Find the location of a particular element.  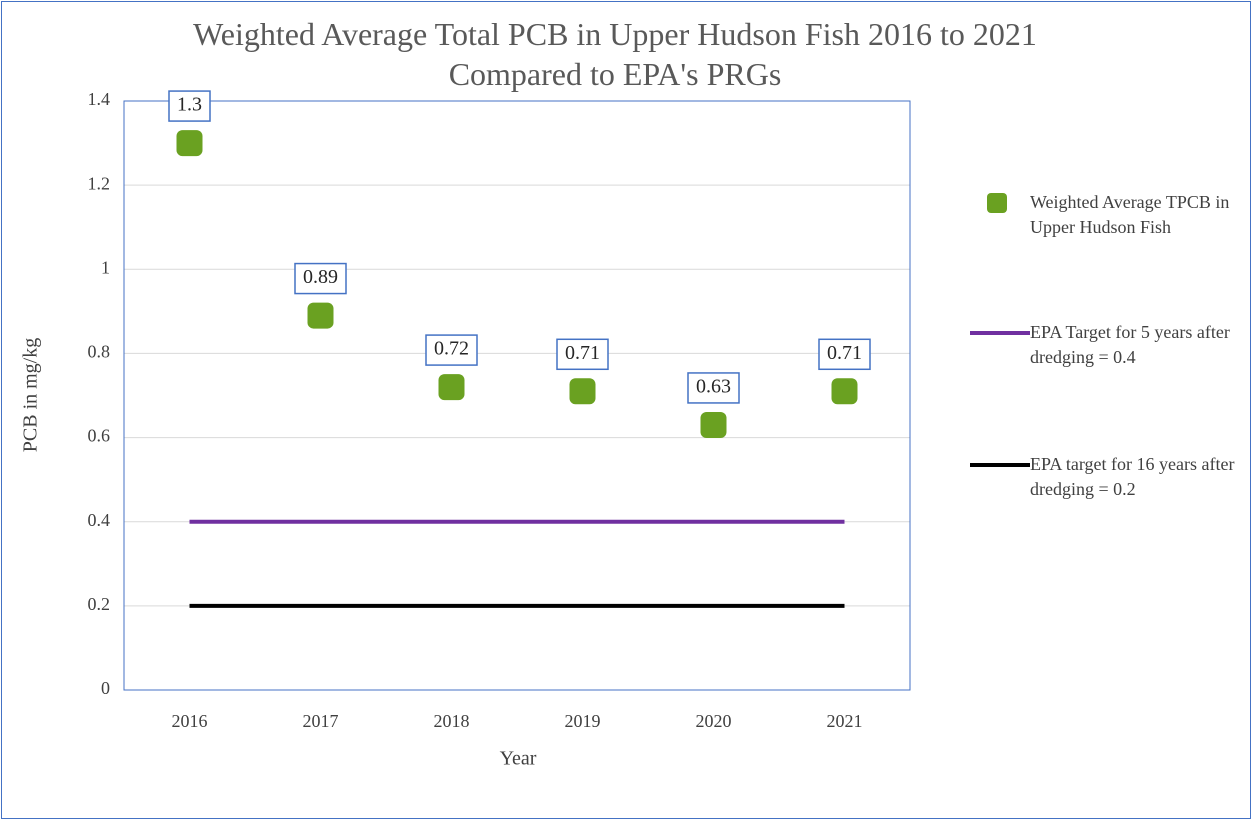

x-tick-label: 2016 is located at coordinates (190, 721).